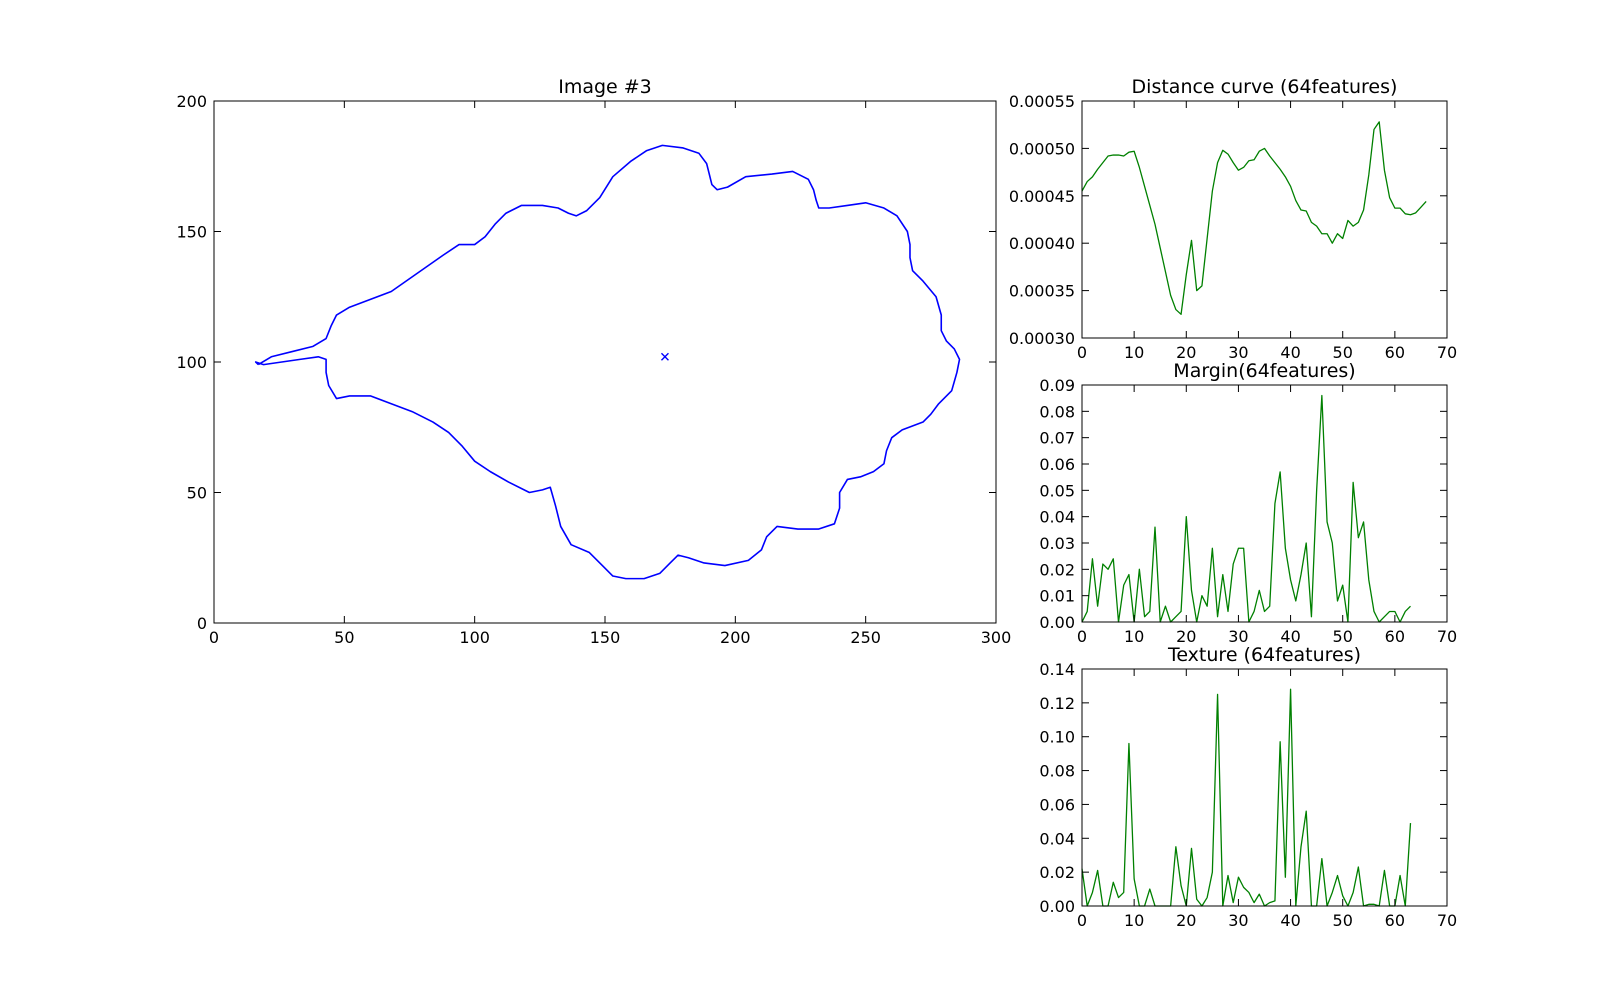 The width and height of the screenshot is (1600, 1000). I want to click on x-tick-label: 150, so click(605, 637).